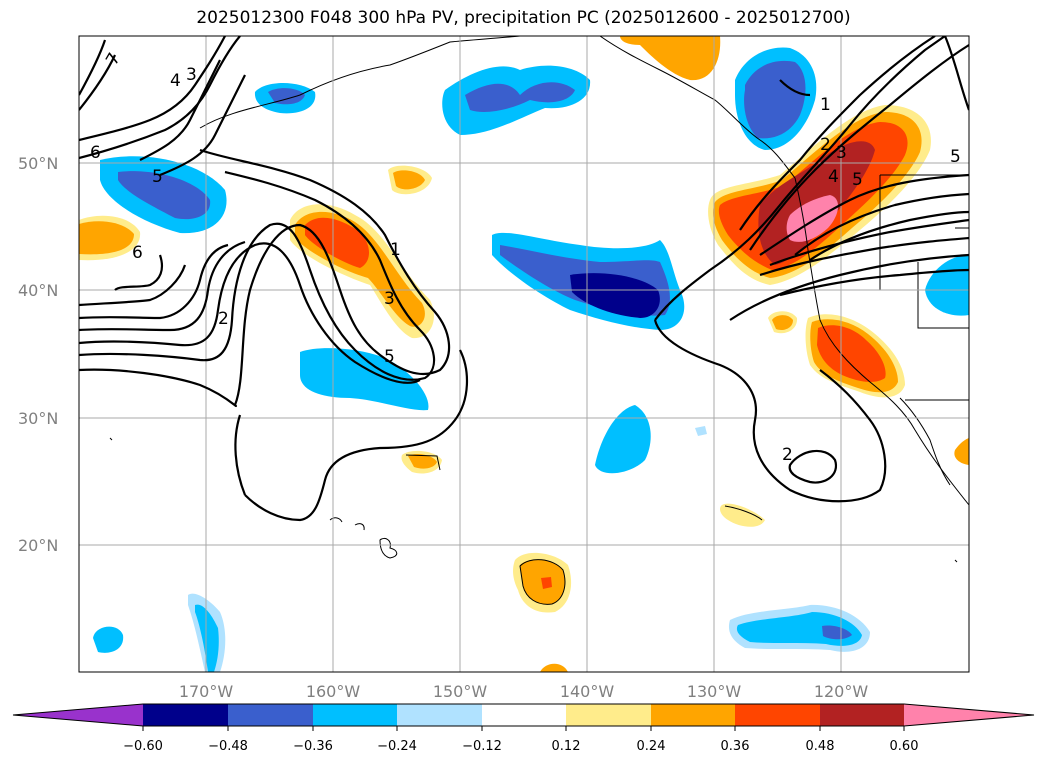 The width and height of the screenshot is (1047, 765). What do you see at coordinates (313, 746) in the screenshot?
I see `colorbar-tick-label: −0.36` at bounding box center [313, 746].